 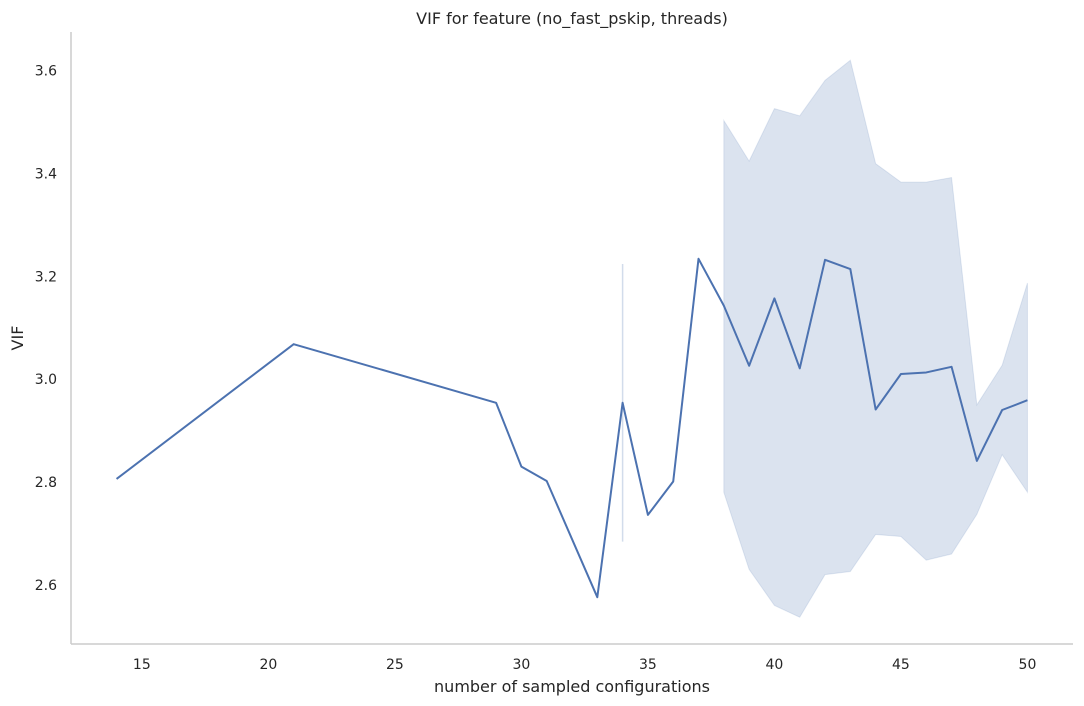 What do you see at coordinates (46, 72) in the screenshot?
I see `y-tick-label: 3.6` at bounding box center [46, 72].